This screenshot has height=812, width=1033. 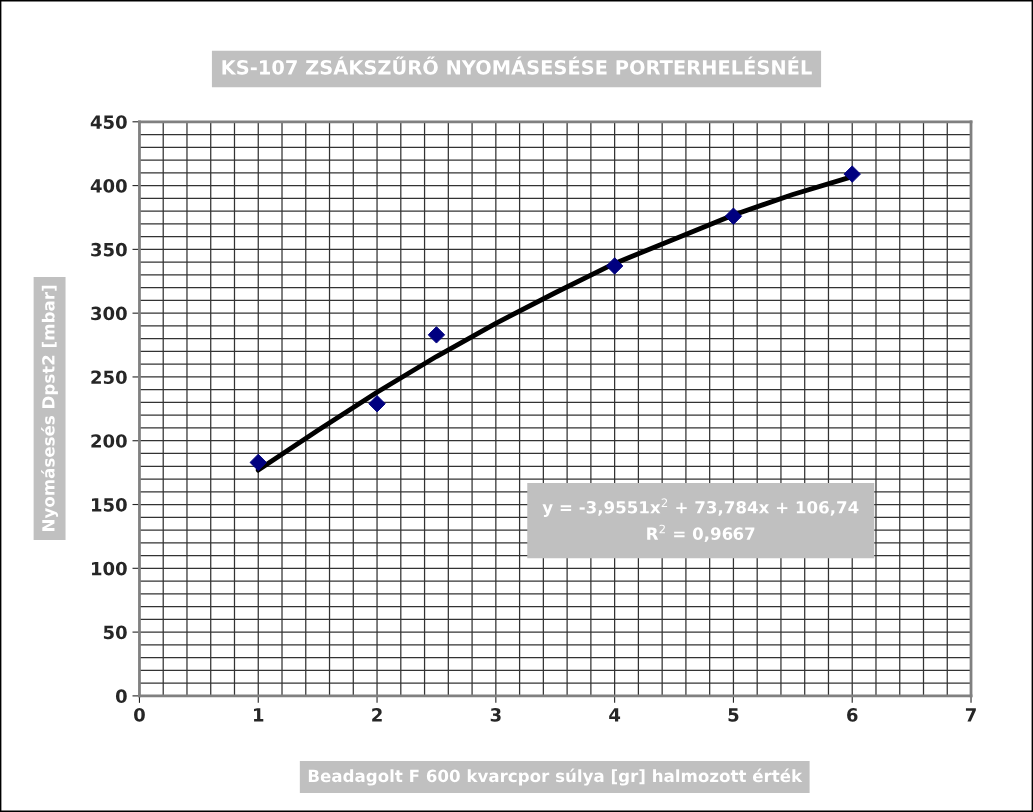 I want to click on y-tick-label: 400, so click(x=108, y=186).